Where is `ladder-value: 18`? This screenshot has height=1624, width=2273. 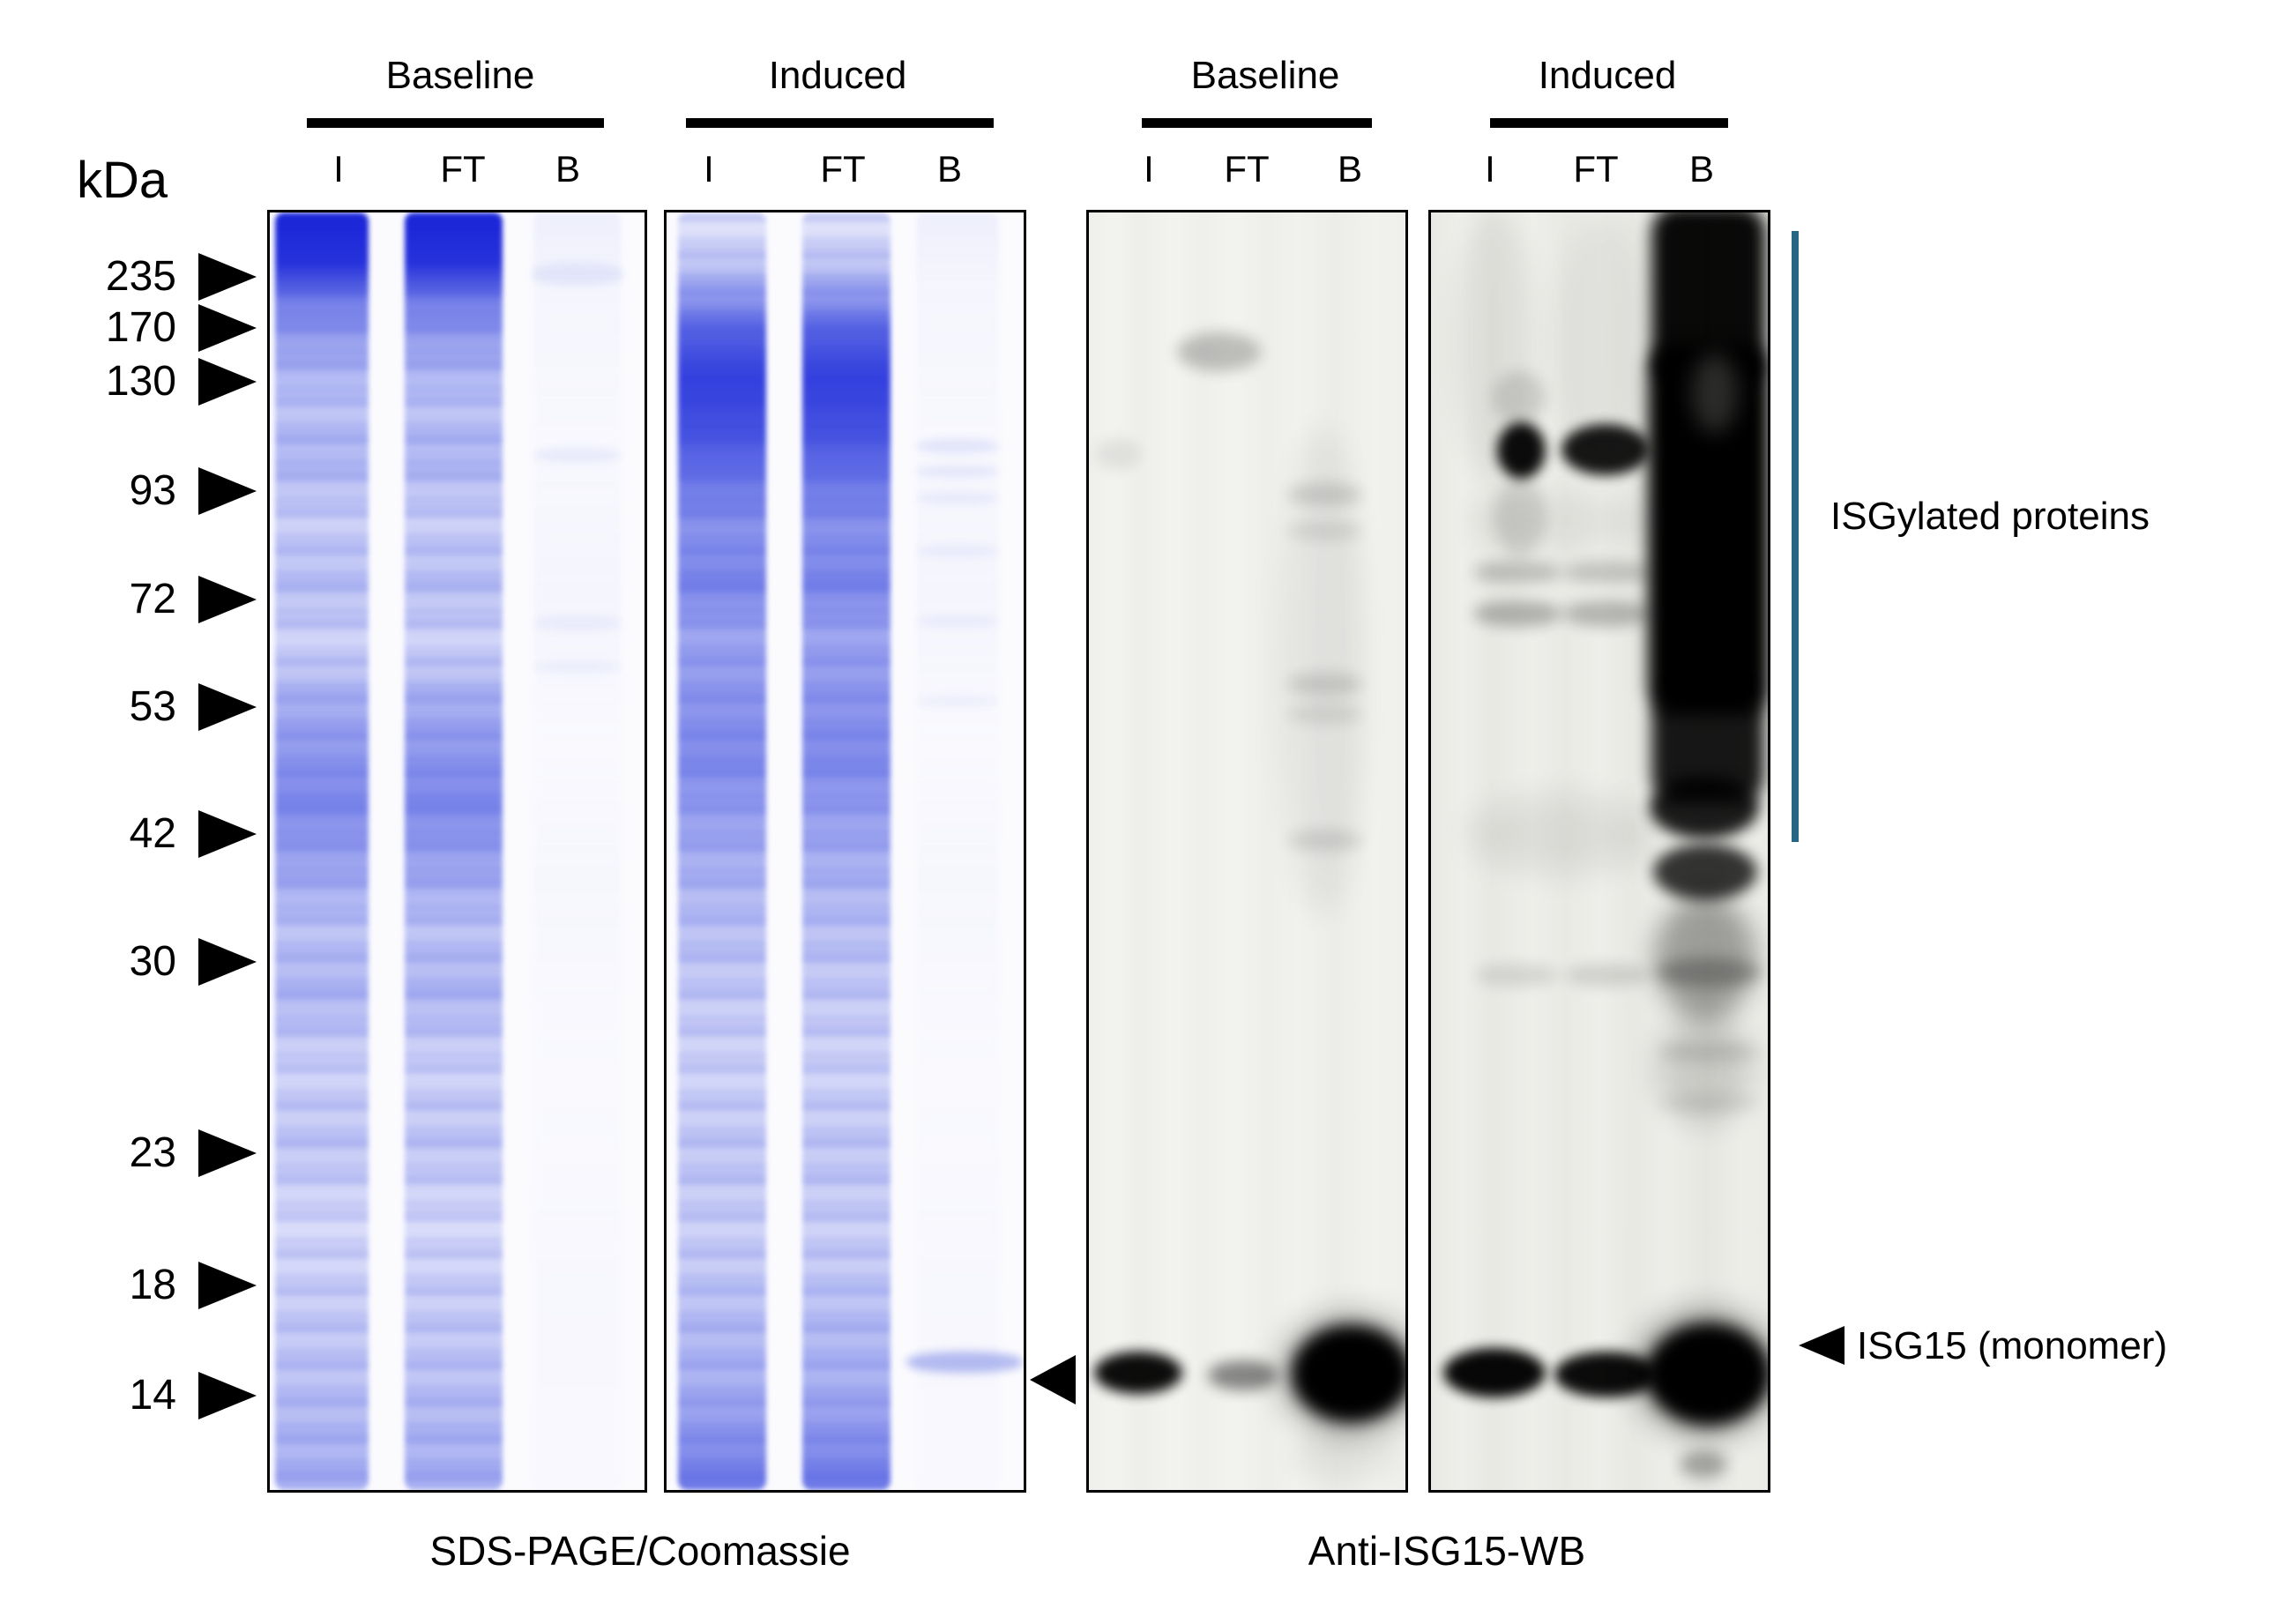
ladder-value: 18 is located at coordinates (152, 1285).